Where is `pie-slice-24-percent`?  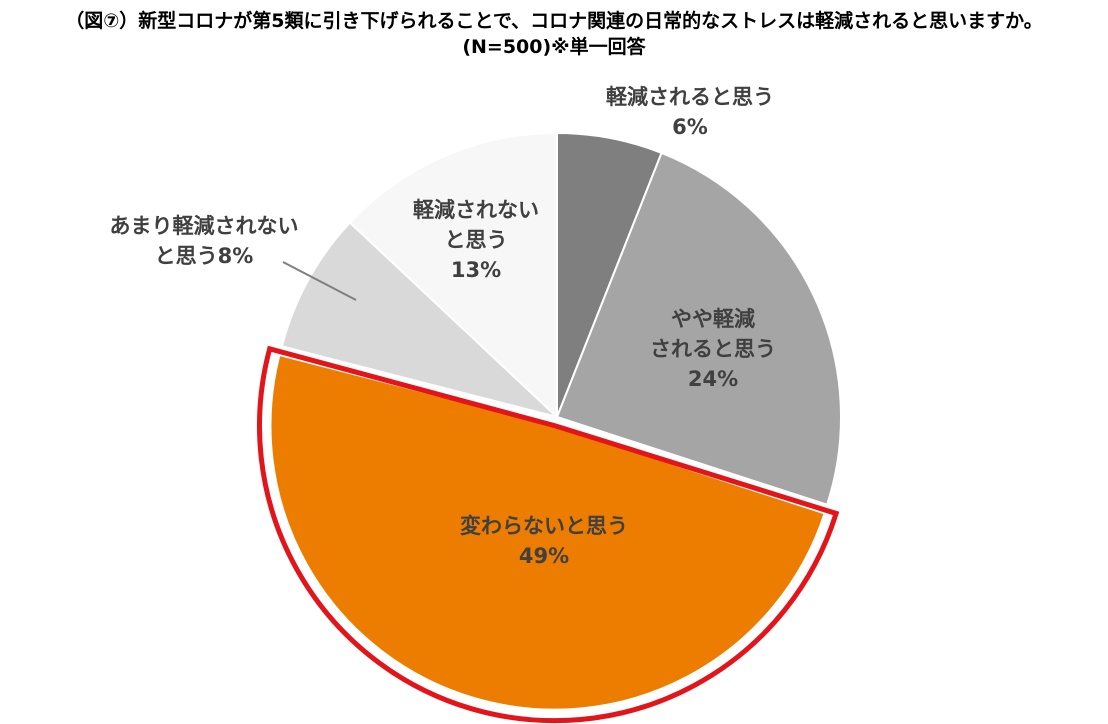 pie-slice-24-percent is located at coordinates (698, 329).